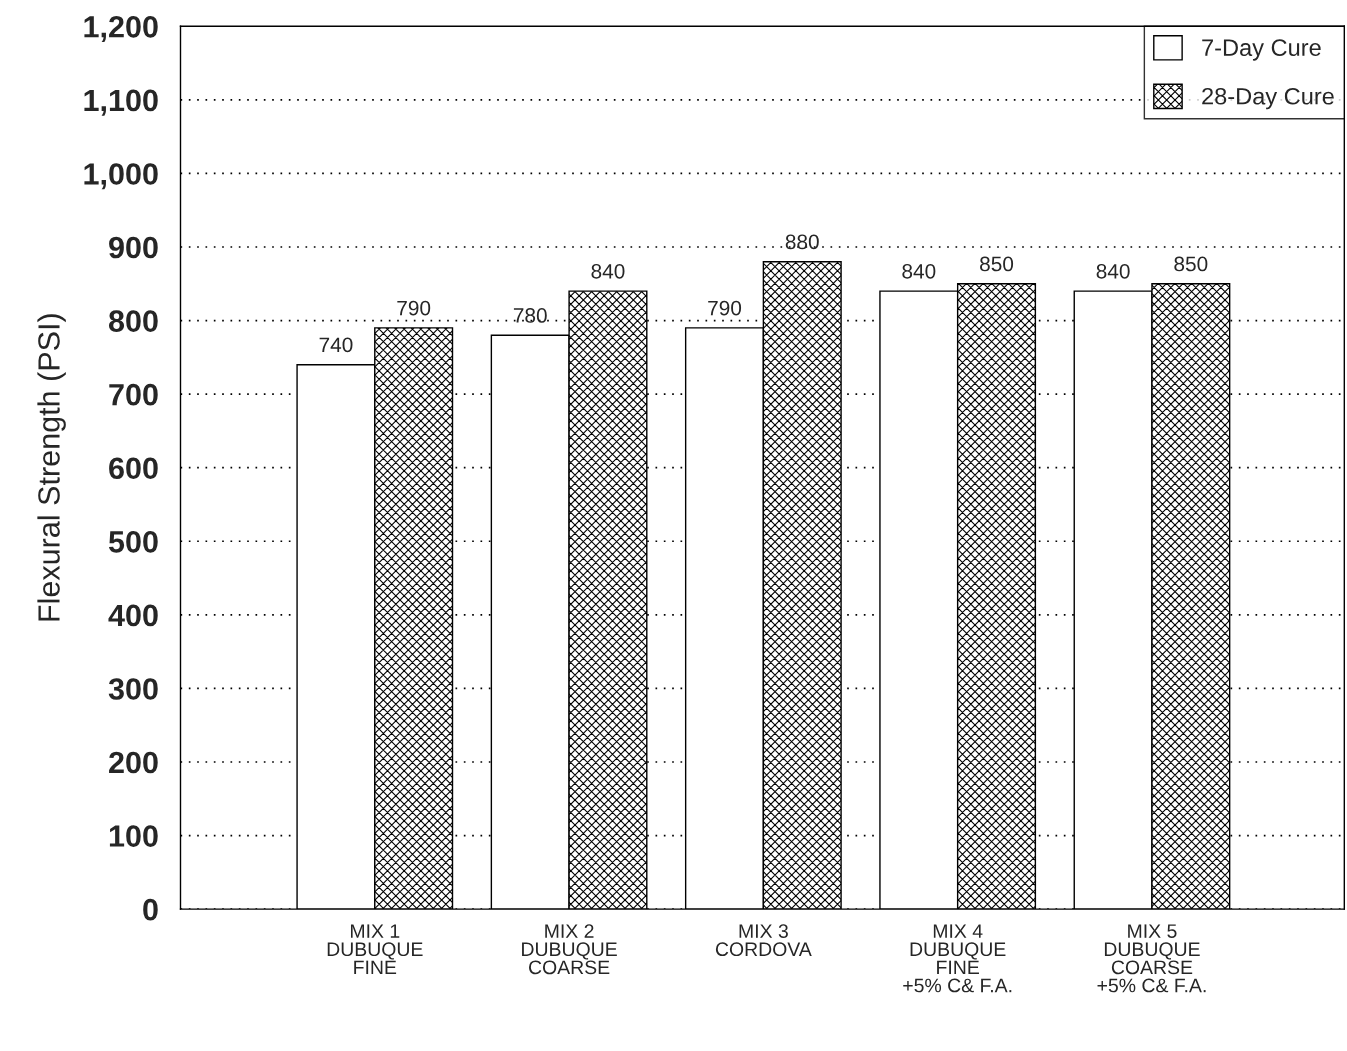 The width and height of the screenshot is (1347, 1051). Describe the element at coordinates (133, 247) in the screenshot. I see `y-tick-label: 900` at that location.